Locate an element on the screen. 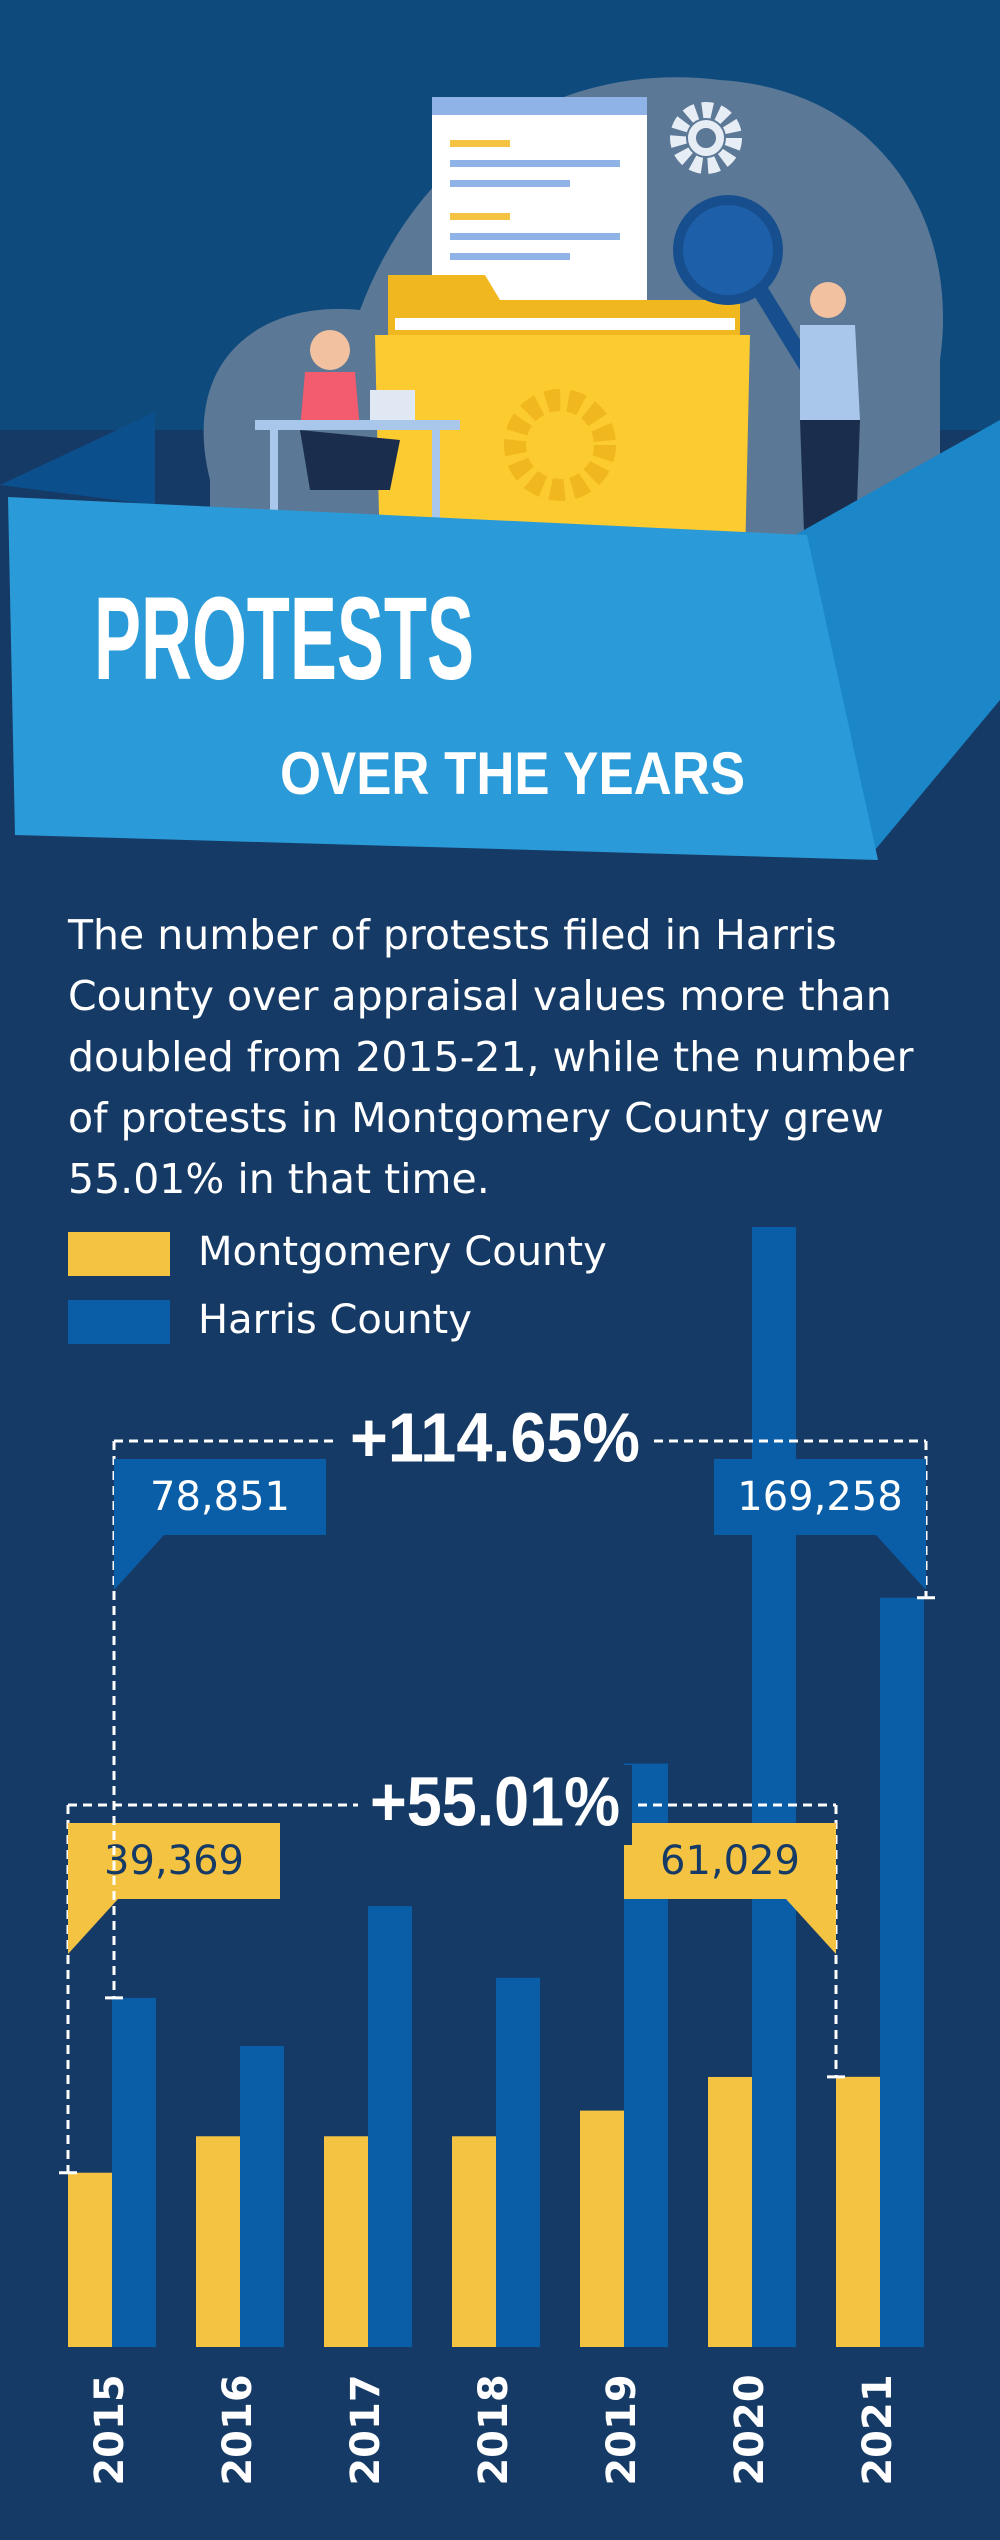 This screenshot has height=2540, width=1000. value-label: 39,369 is located at coordinates (174, 1861).